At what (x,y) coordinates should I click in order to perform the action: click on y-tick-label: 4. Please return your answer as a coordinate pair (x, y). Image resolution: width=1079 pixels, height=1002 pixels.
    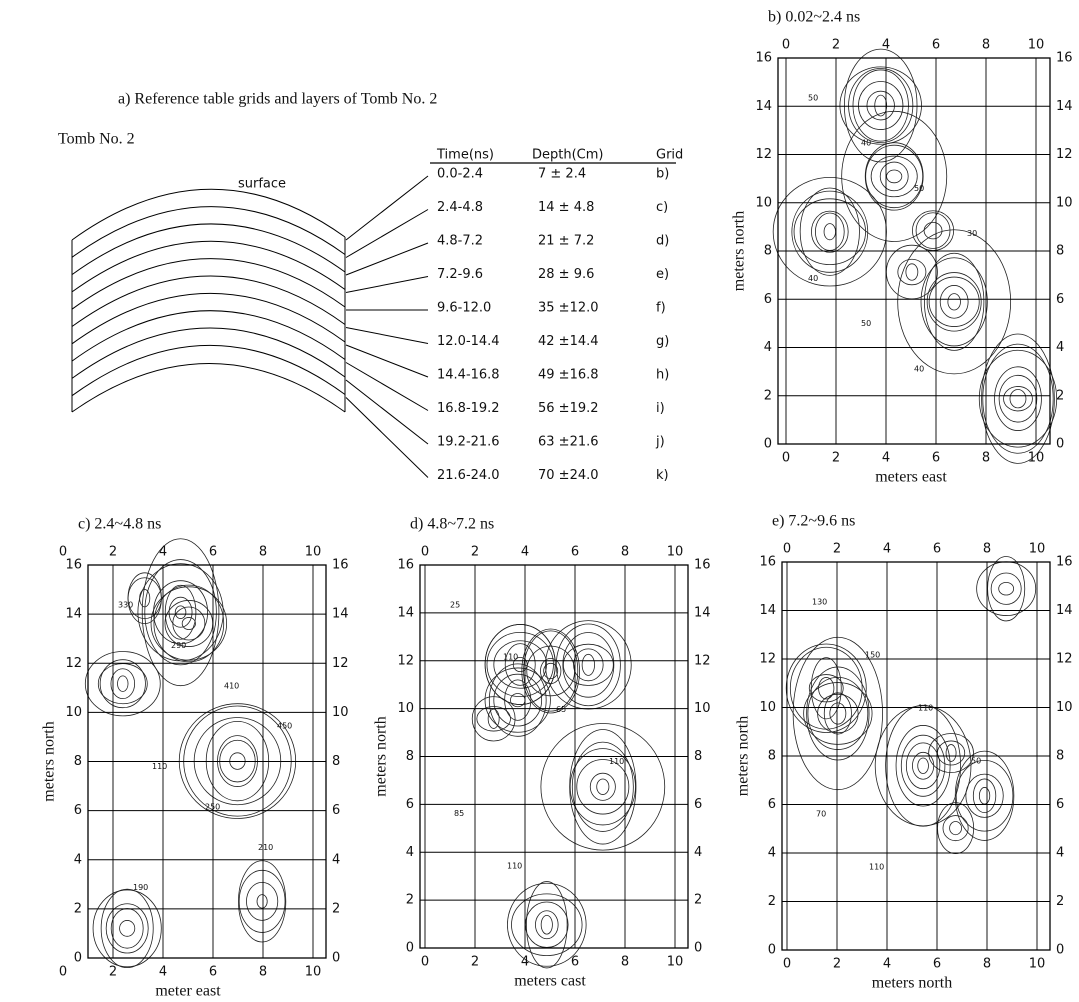
    Looking at the image, I should click on (768, 347).